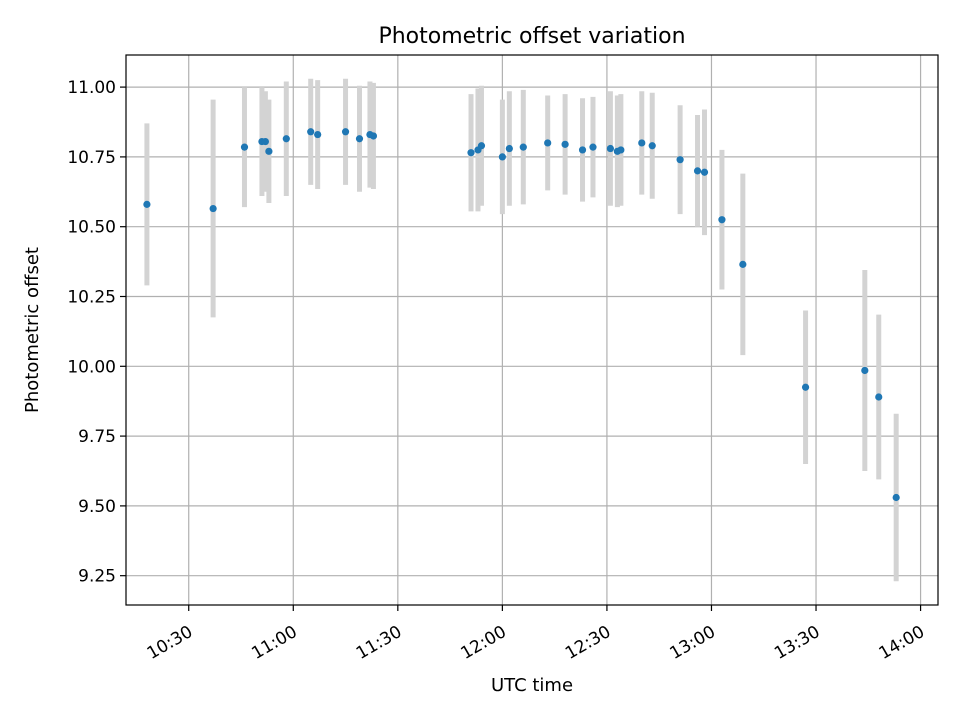 The width and height of the screenshot is (960, 720). Describe the element at coordinates (483, 643) in the screenshot. I see `x-tick-label: 12:00` at that location.